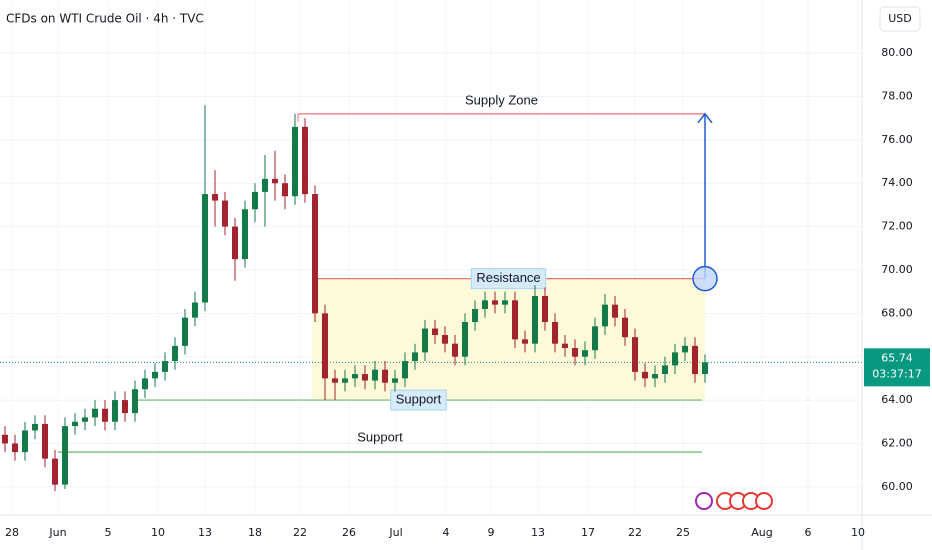  Describe the element at coordinates (896, 373) in the screenshot. I see `countdown: 03:37:17` at that location.